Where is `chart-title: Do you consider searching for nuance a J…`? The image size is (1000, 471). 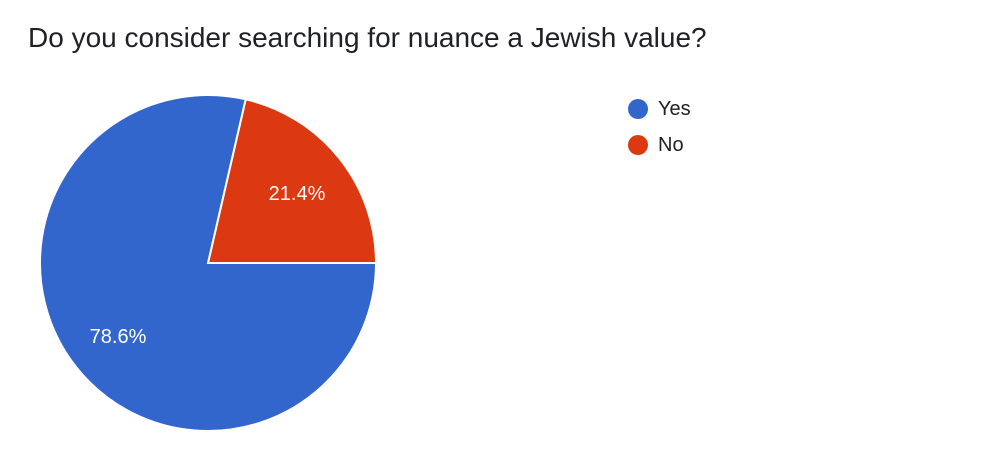
chart-title: Do you consider searching for nuance a J… is located at coordinates (367, 37).